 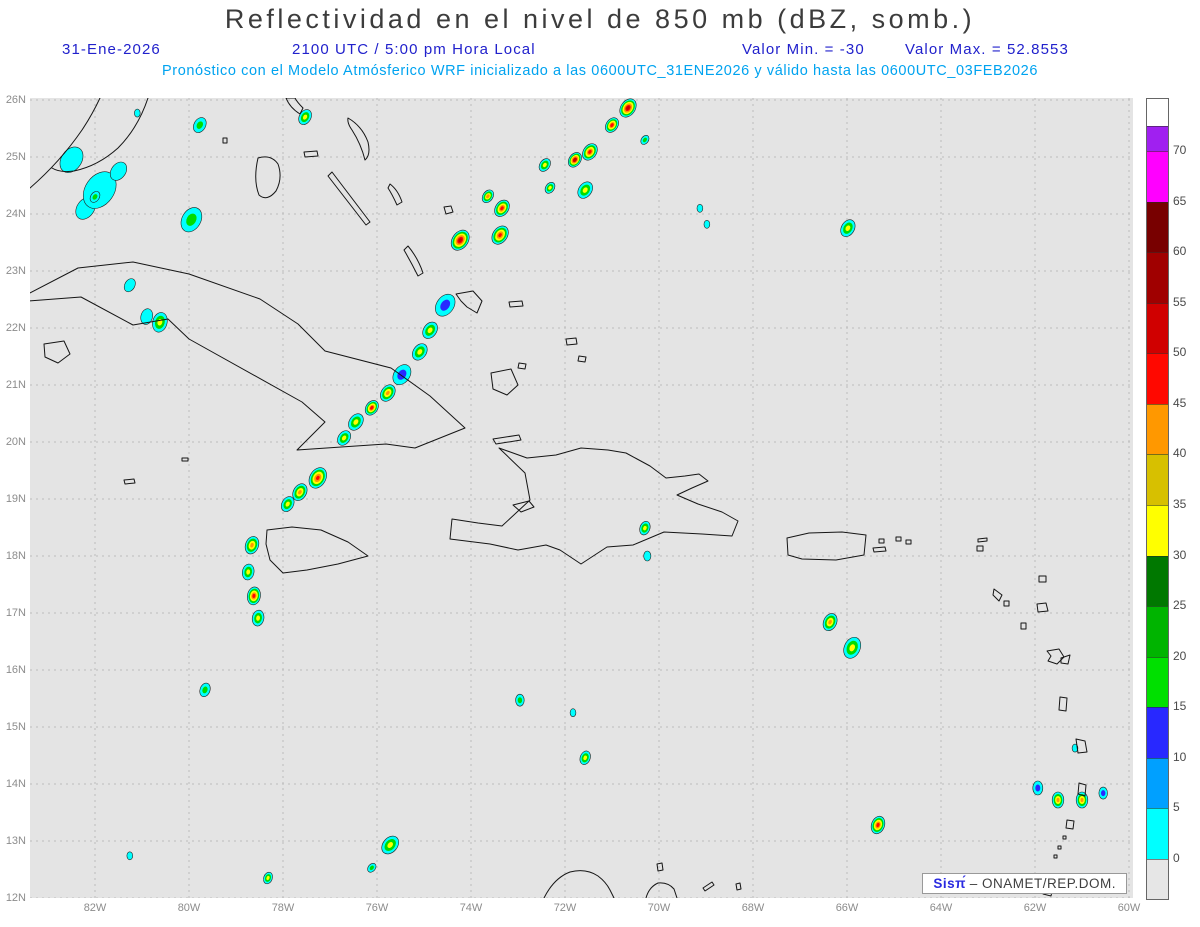 What do you see at coordinates (1180, 756) in the screenshot?
I see `colorbar-tick-label: 10` at bounding box center [1180, 756].